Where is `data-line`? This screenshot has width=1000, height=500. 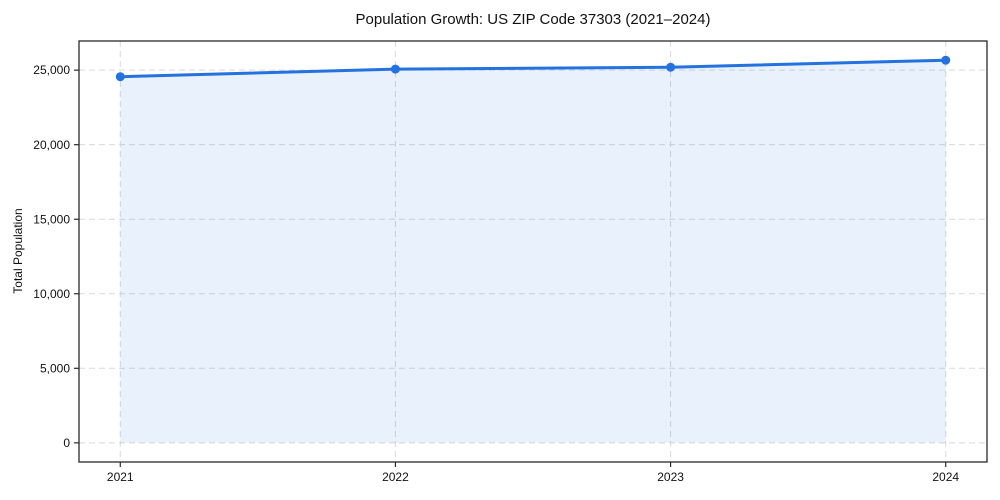 data-line is located at coordinates (533, 68).